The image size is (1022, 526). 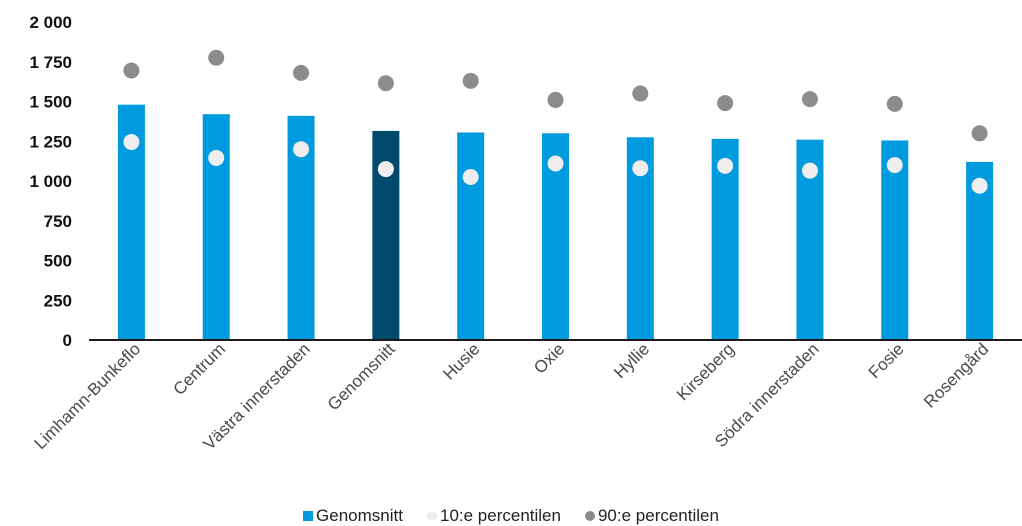 I want to click on dot-p90-husie, so click(x=470, y=80).